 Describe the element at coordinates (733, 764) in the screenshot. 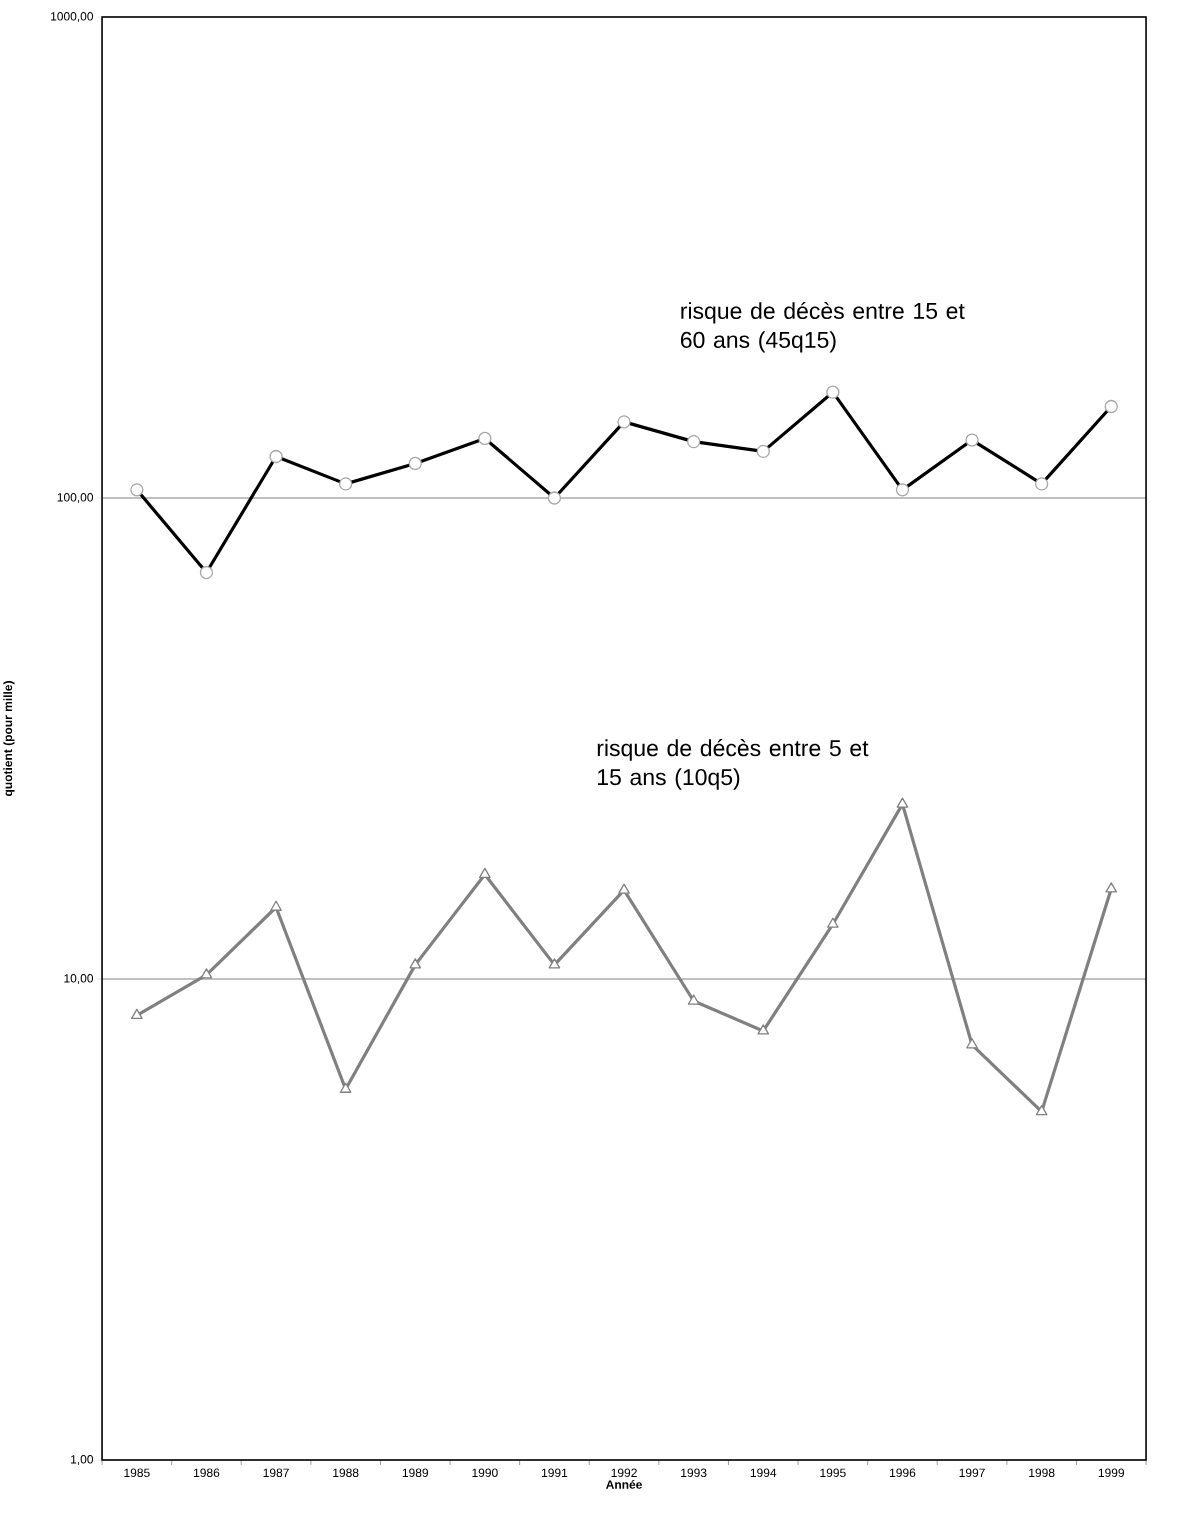

I see `series-label: risque de décès entre 5 et 15 ans (10q5)` at that location.